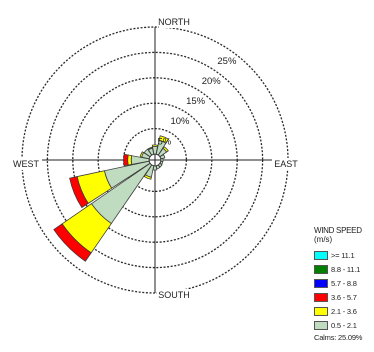 This screenshot has height=352, width=374. I want to click on legend-label: 3.6 - 5.7, so click(344, 297).